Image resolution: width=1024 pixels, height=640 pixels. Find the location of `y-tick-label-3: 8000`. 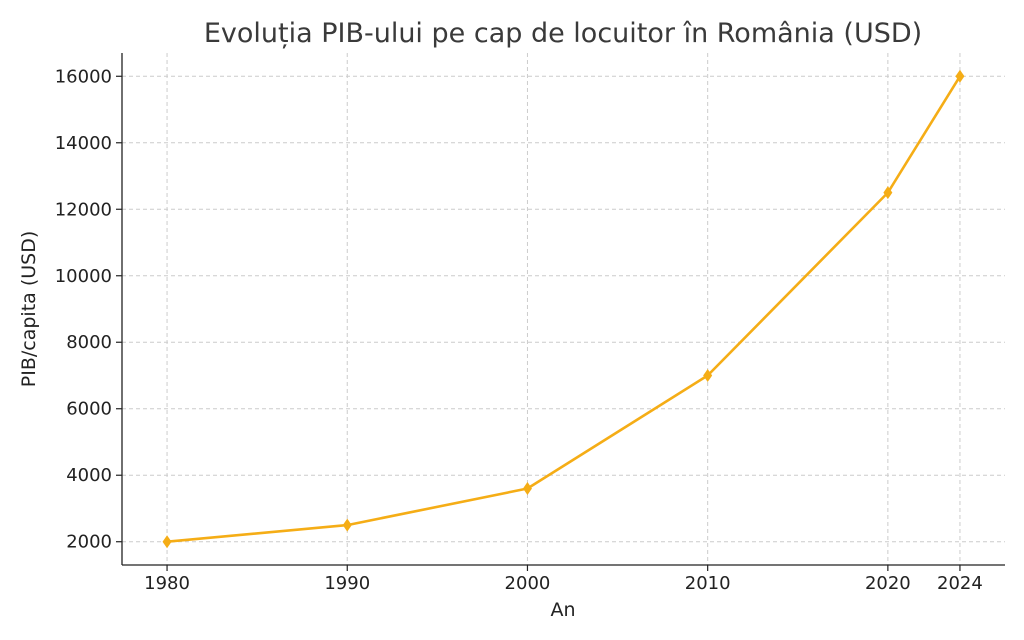

y-tick-label-3: 8000 is located at coordinates (89, 342).